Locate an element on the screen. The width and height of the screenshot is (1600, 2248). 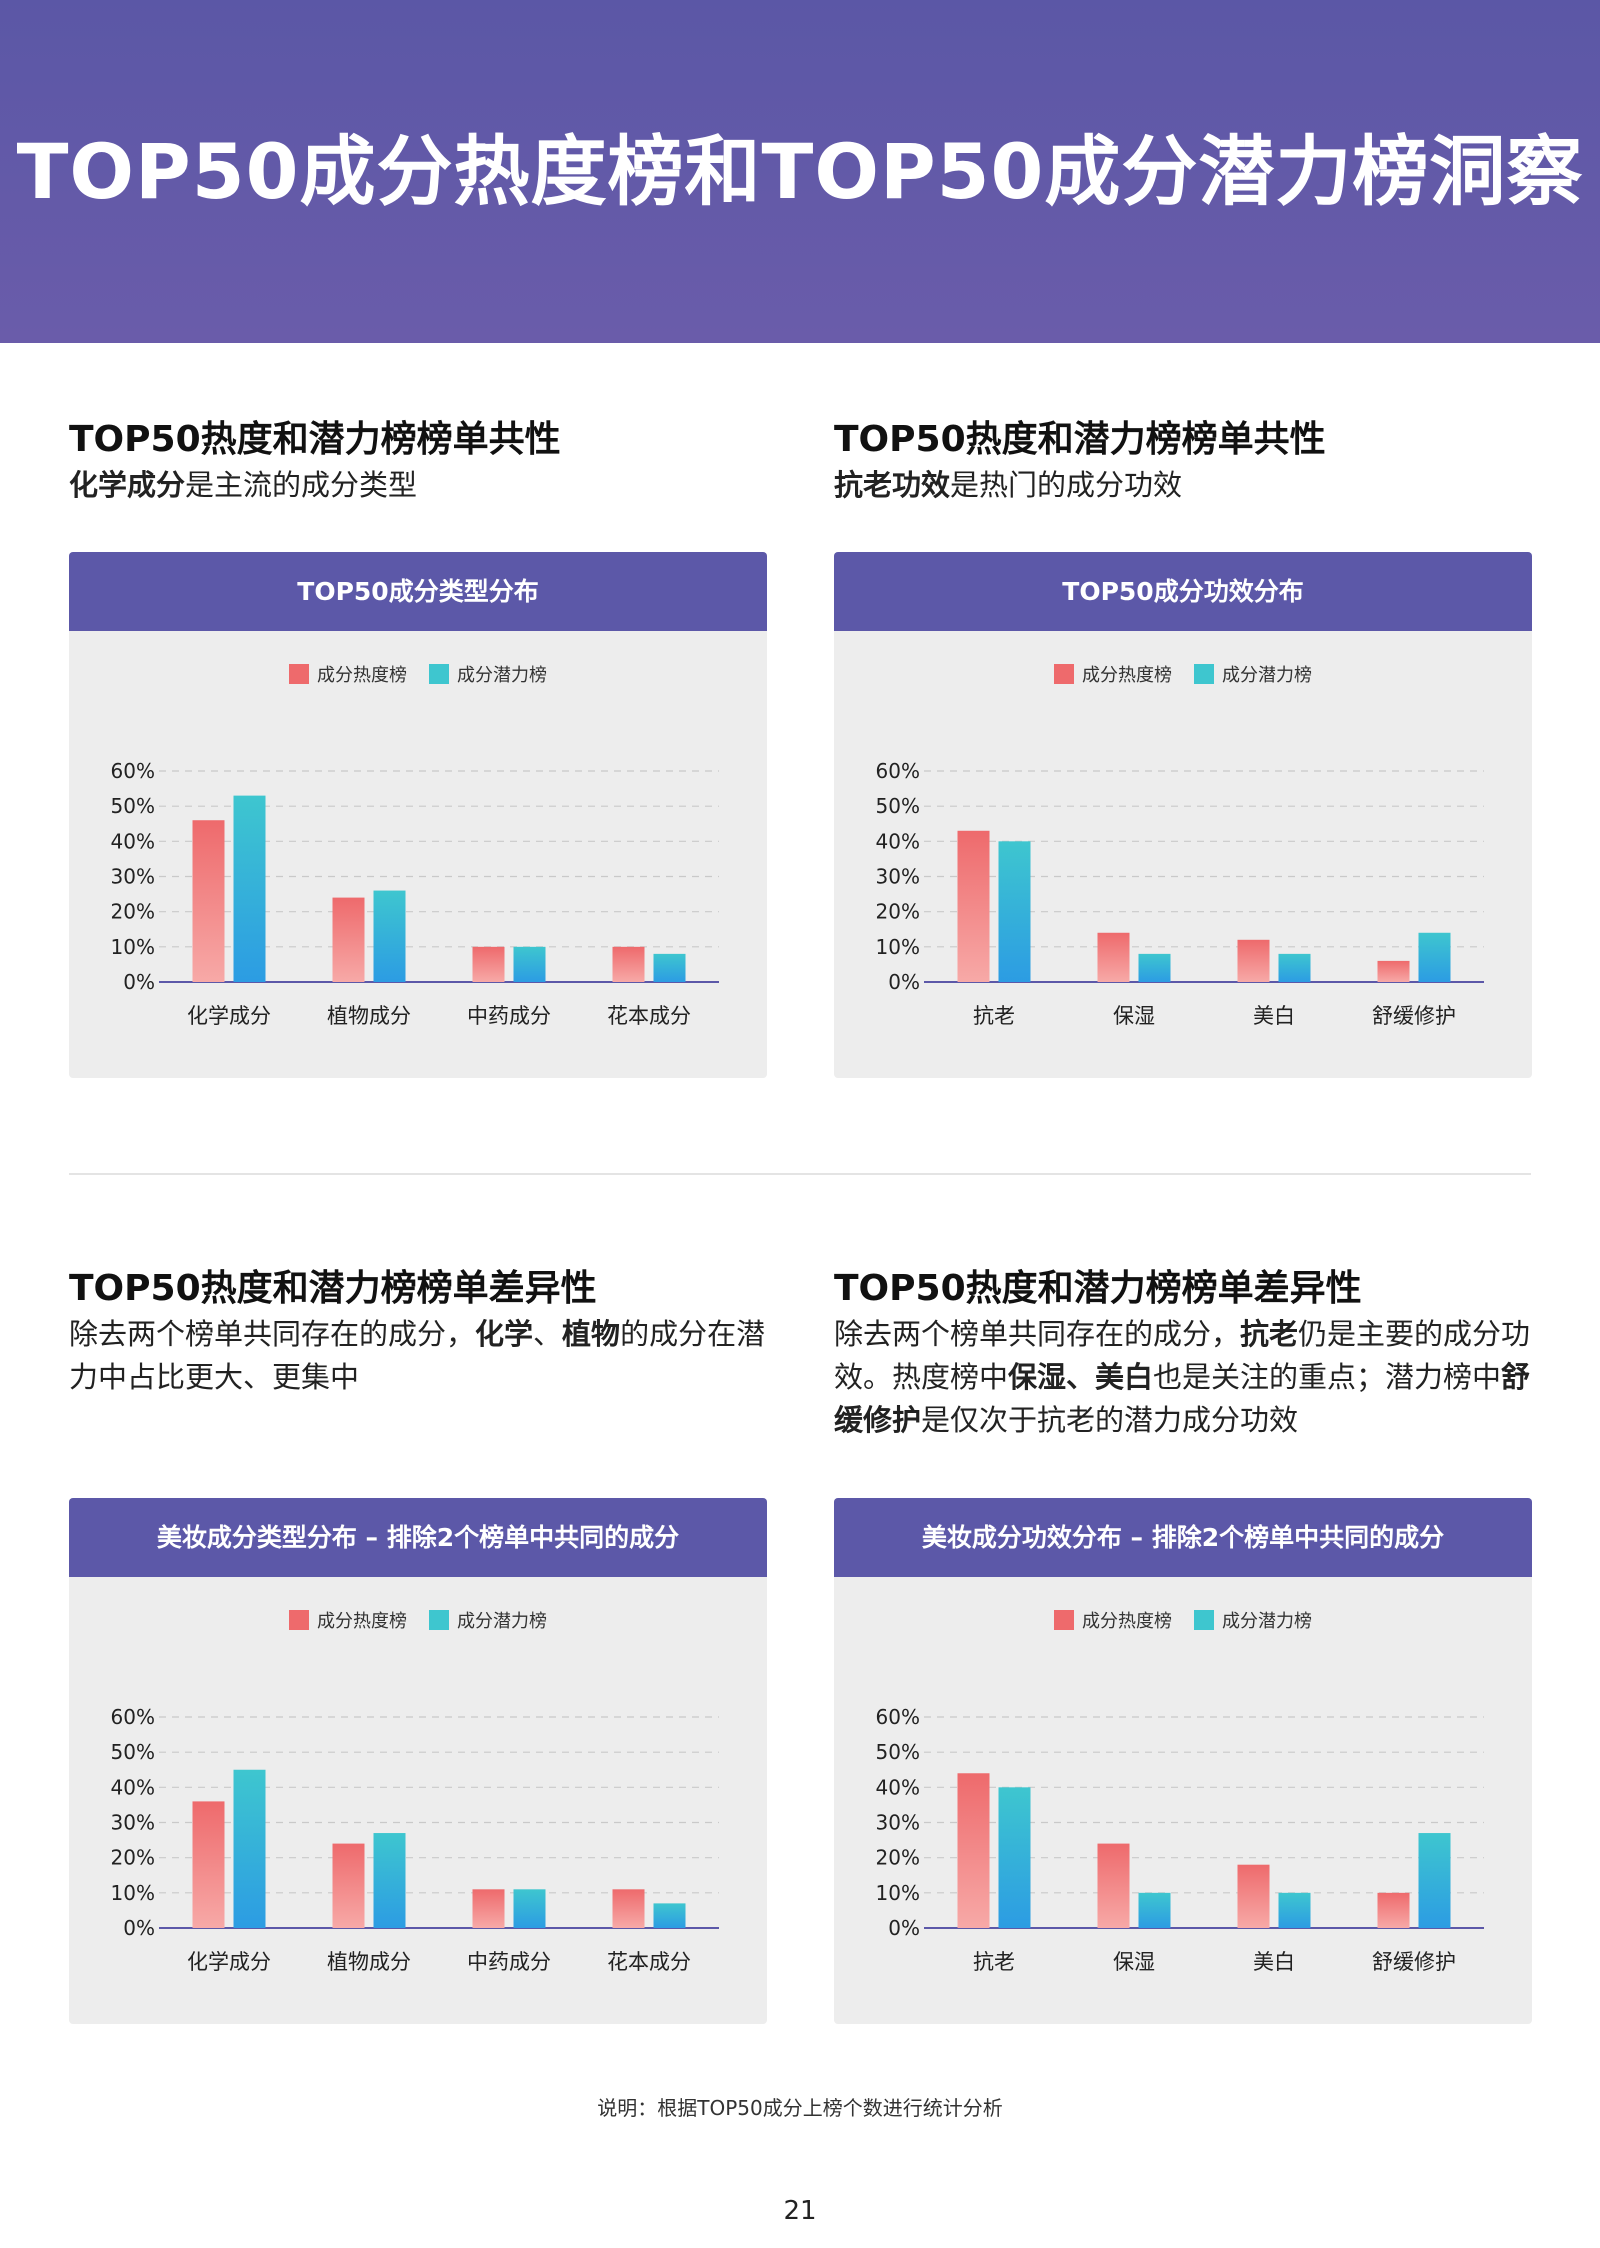
x-tick-label: 化学成分 is located at coordinates (229, 1016).